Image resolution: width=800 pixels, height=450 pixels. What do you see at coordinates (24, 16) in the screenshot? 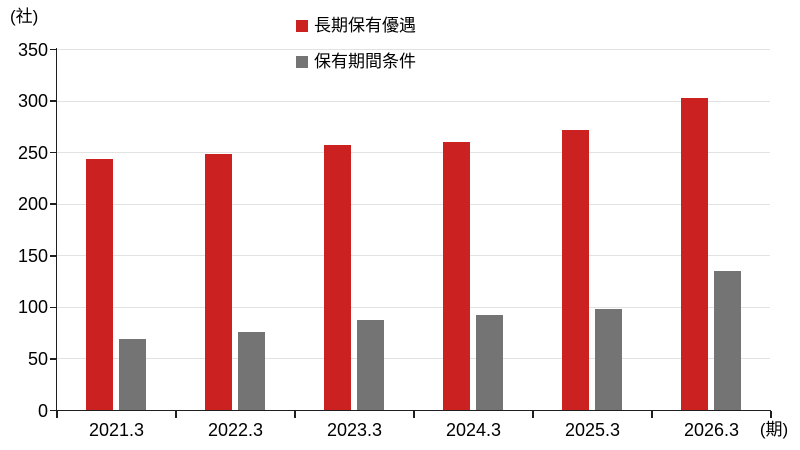
I see `y-axis-unit-label: (社)` at bounding box center [24, 16].